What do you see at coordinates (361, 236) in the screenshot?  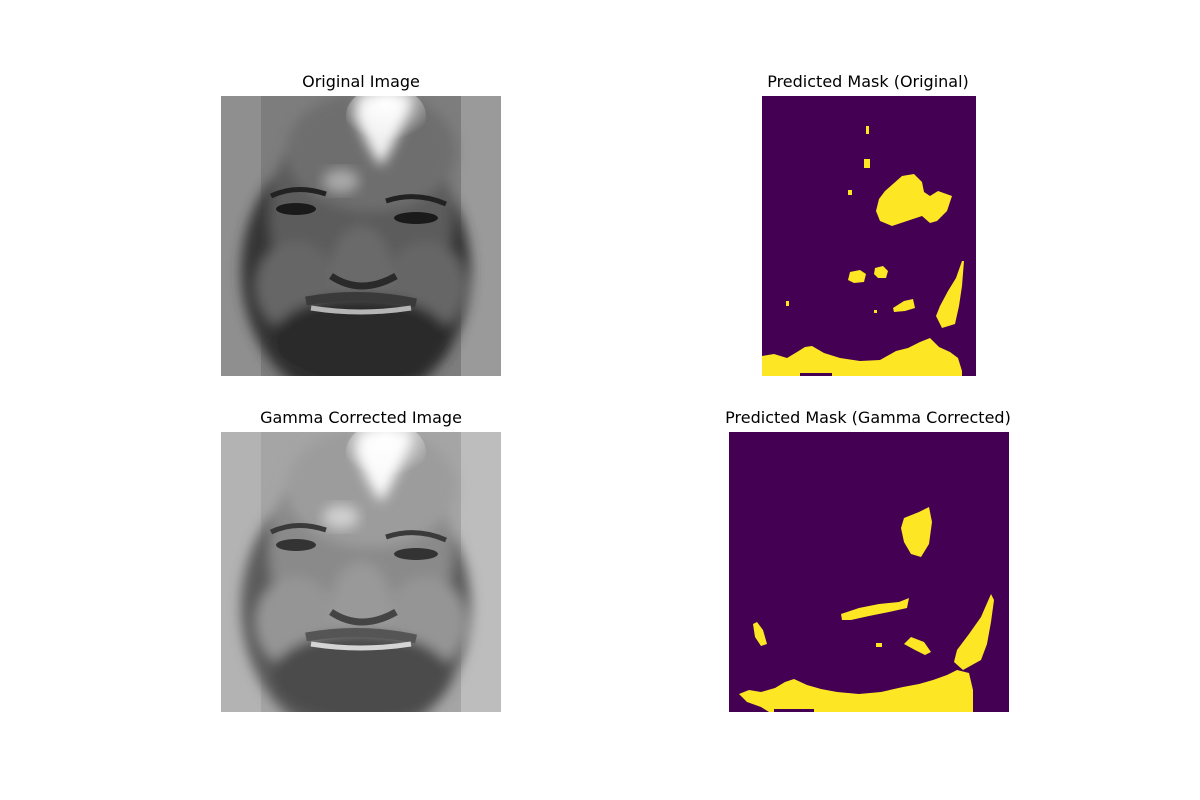 I see `original-image` at bounding box center [361, 236].